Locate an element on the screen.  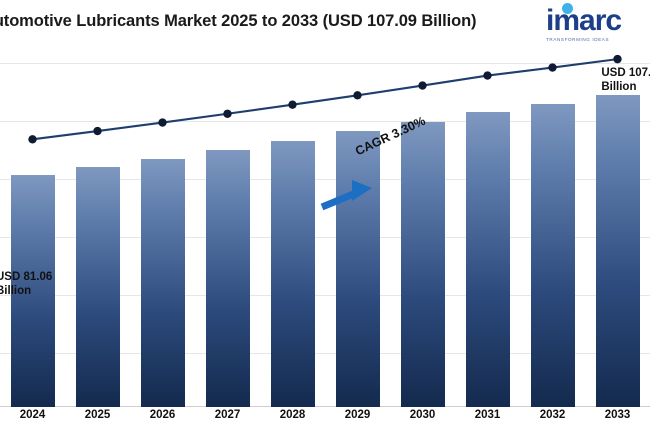
data-point-2028 is located at coordinates (292, 104).